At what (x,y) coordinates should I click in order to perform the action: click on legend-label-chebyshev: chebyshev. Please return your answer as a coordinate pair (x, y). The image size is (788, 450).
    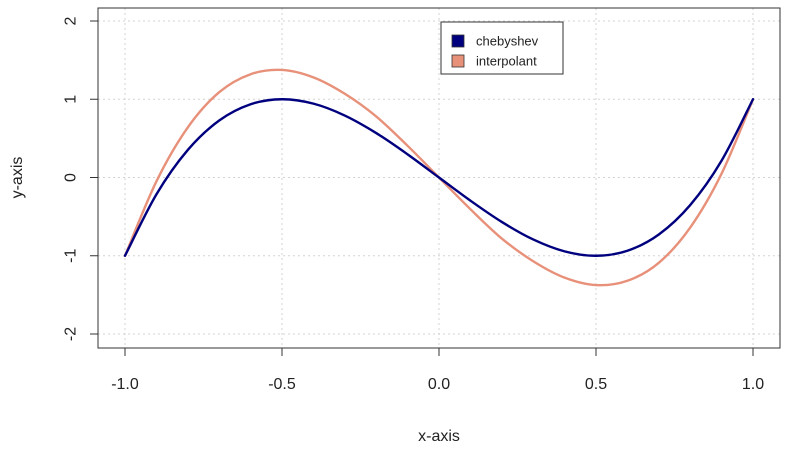
    Looking at the image, I should click on (507, 41).